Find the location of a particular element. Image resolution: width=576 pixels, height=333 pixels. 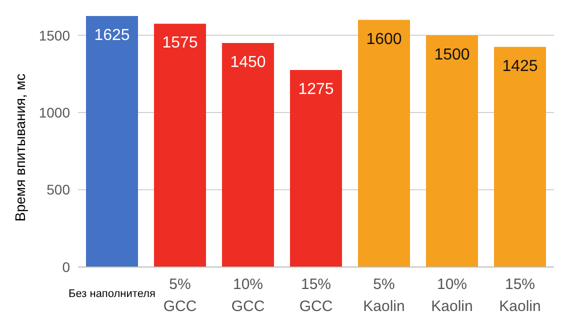

data-label: 1600 is located at coordinates (384, 39).